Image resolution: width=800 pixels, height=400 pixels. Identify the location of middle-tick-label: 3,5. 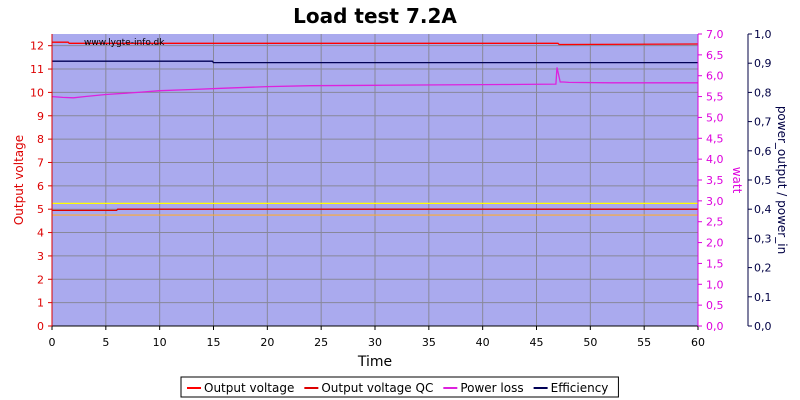
(715, 180).